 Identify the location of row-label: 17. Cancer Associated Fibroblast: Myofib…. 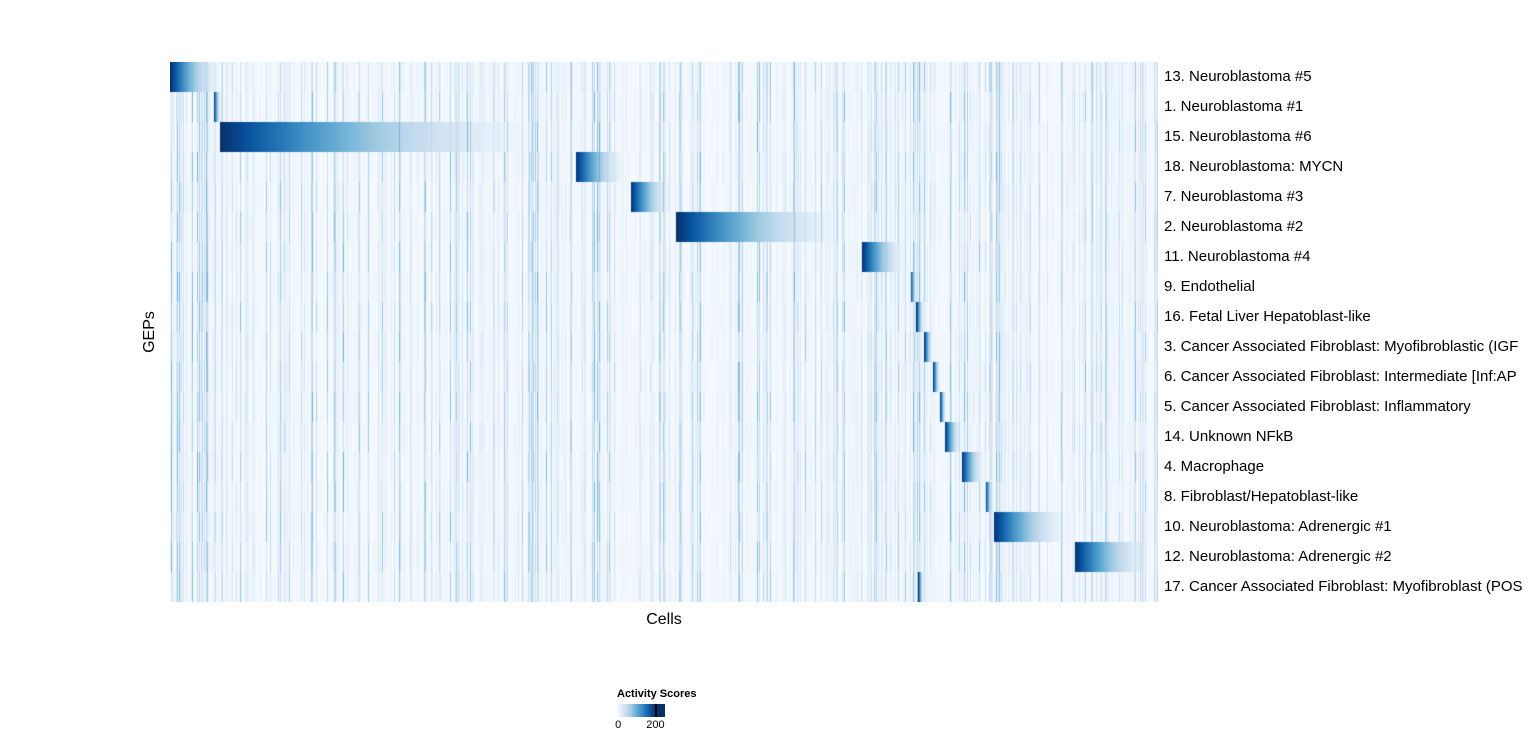
(1343, 586).